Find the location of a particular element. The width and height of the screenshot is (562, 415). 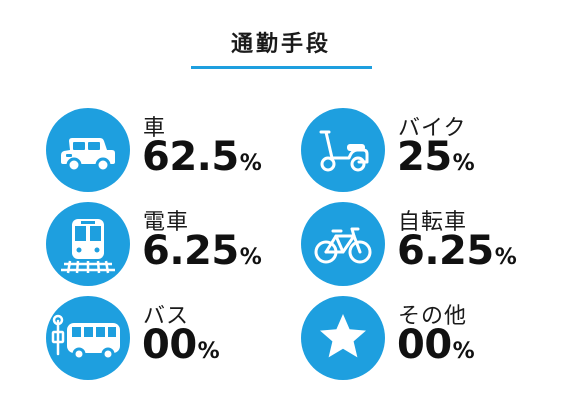

bicycle-icon is located at coordinates (343, 244).